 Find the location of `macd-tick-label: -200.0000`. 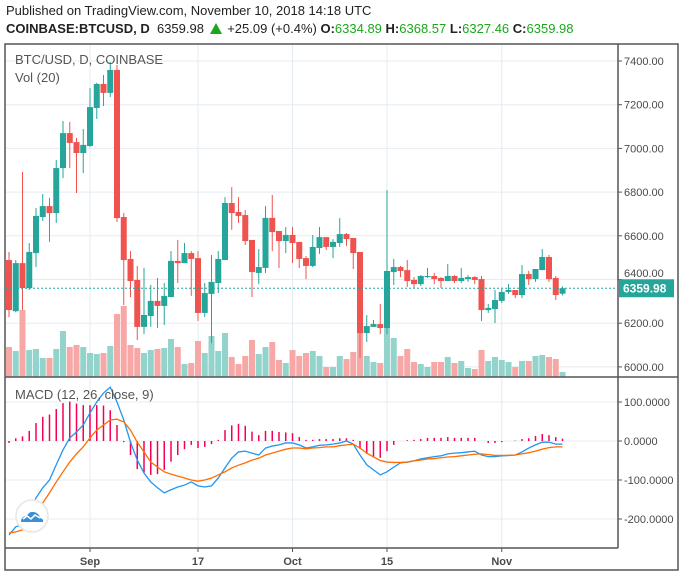

macd-tick-label: -200.0000 is located at coordinates (649, 520).